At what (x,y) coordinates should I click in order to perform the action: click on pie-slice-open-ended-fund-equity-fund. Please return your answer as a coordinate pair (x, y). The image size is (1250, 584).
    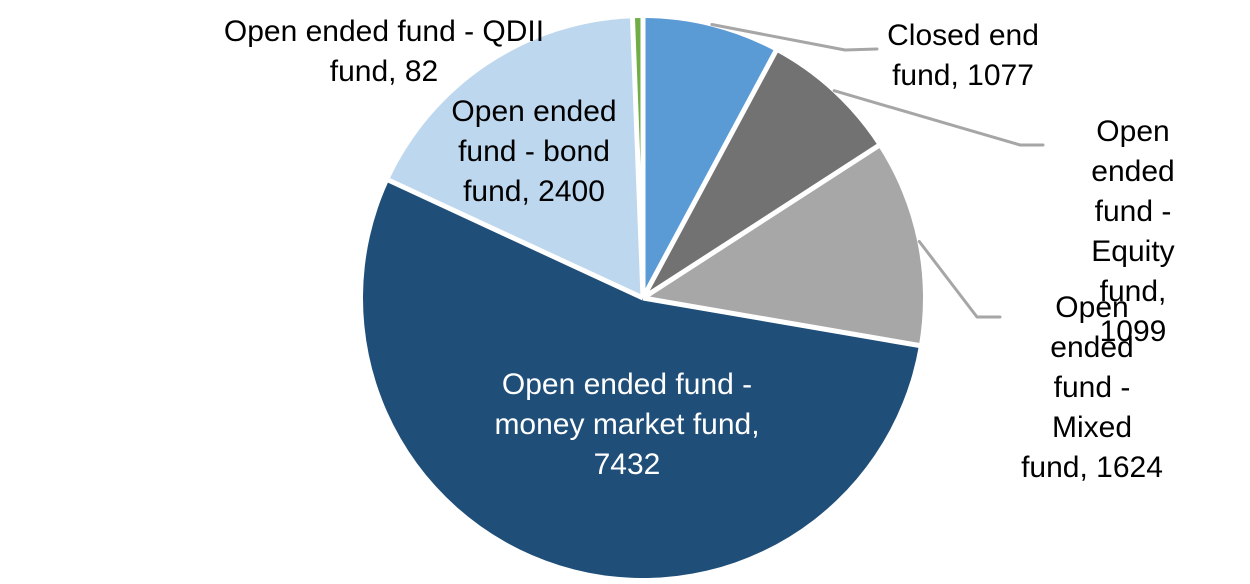
    Looking at the image, I should click on (761, 175).